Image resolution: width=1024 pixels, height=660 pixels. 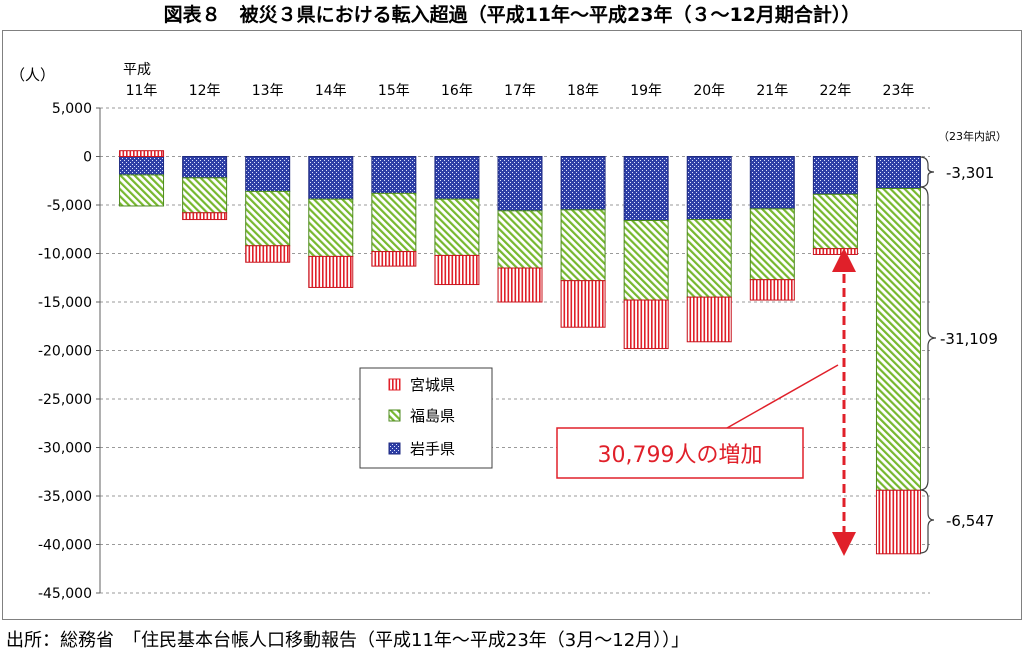 What do you see at coordinates (331, 91) in the screenshot?
I see `x-tick-label: 14年` at bounding box center [331, 91].